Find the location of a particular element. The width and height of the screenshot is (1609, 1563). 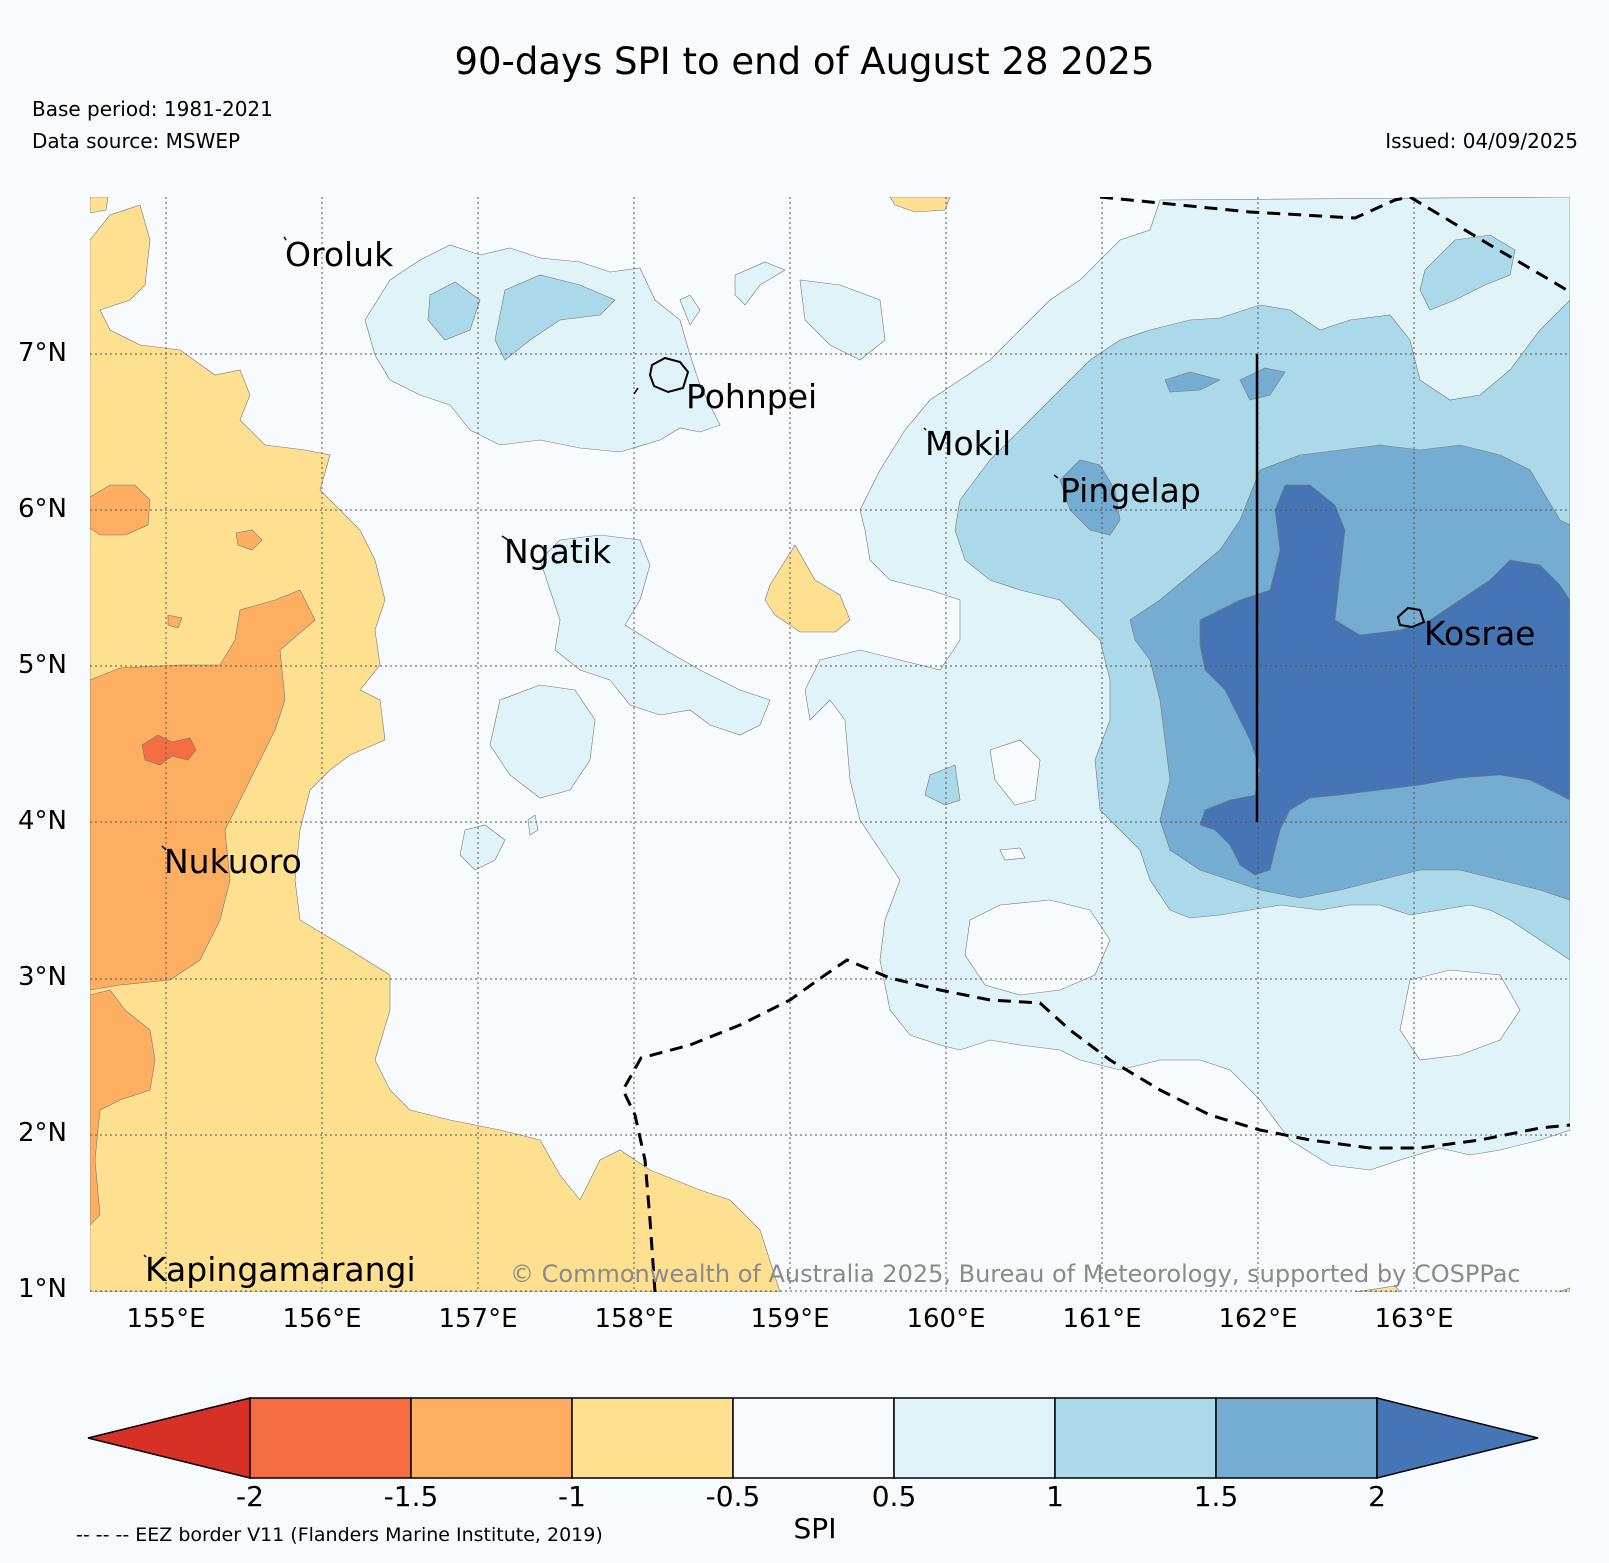

place-kosrae: Kosrae is located at coordinates (1480, 633).